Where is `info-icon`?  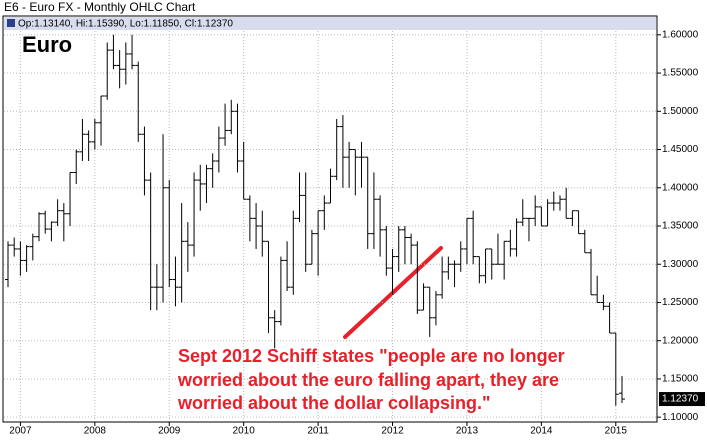 info-icon is located at coordinates (11, 23).